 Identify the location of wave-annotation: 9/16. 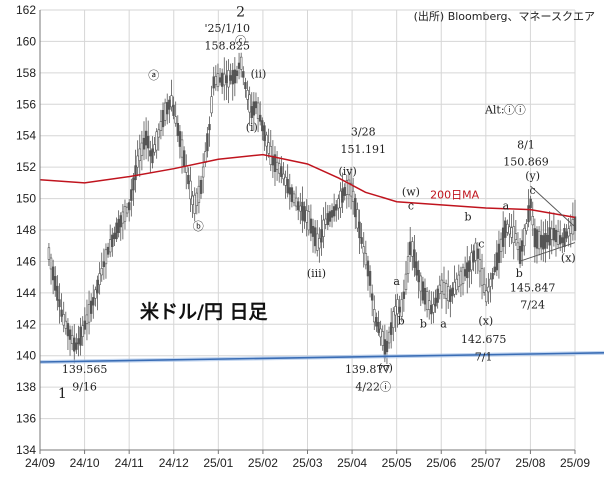
(84, 386).